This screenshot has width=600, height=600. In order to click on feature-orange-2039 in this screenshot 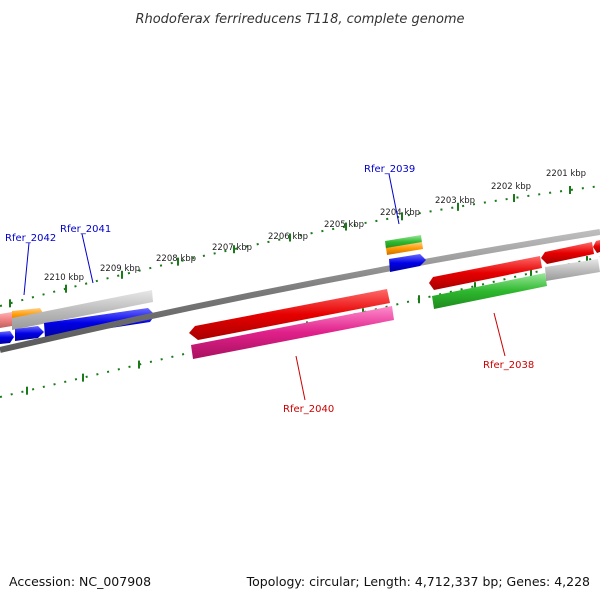, I will do `click(404, 248)`.